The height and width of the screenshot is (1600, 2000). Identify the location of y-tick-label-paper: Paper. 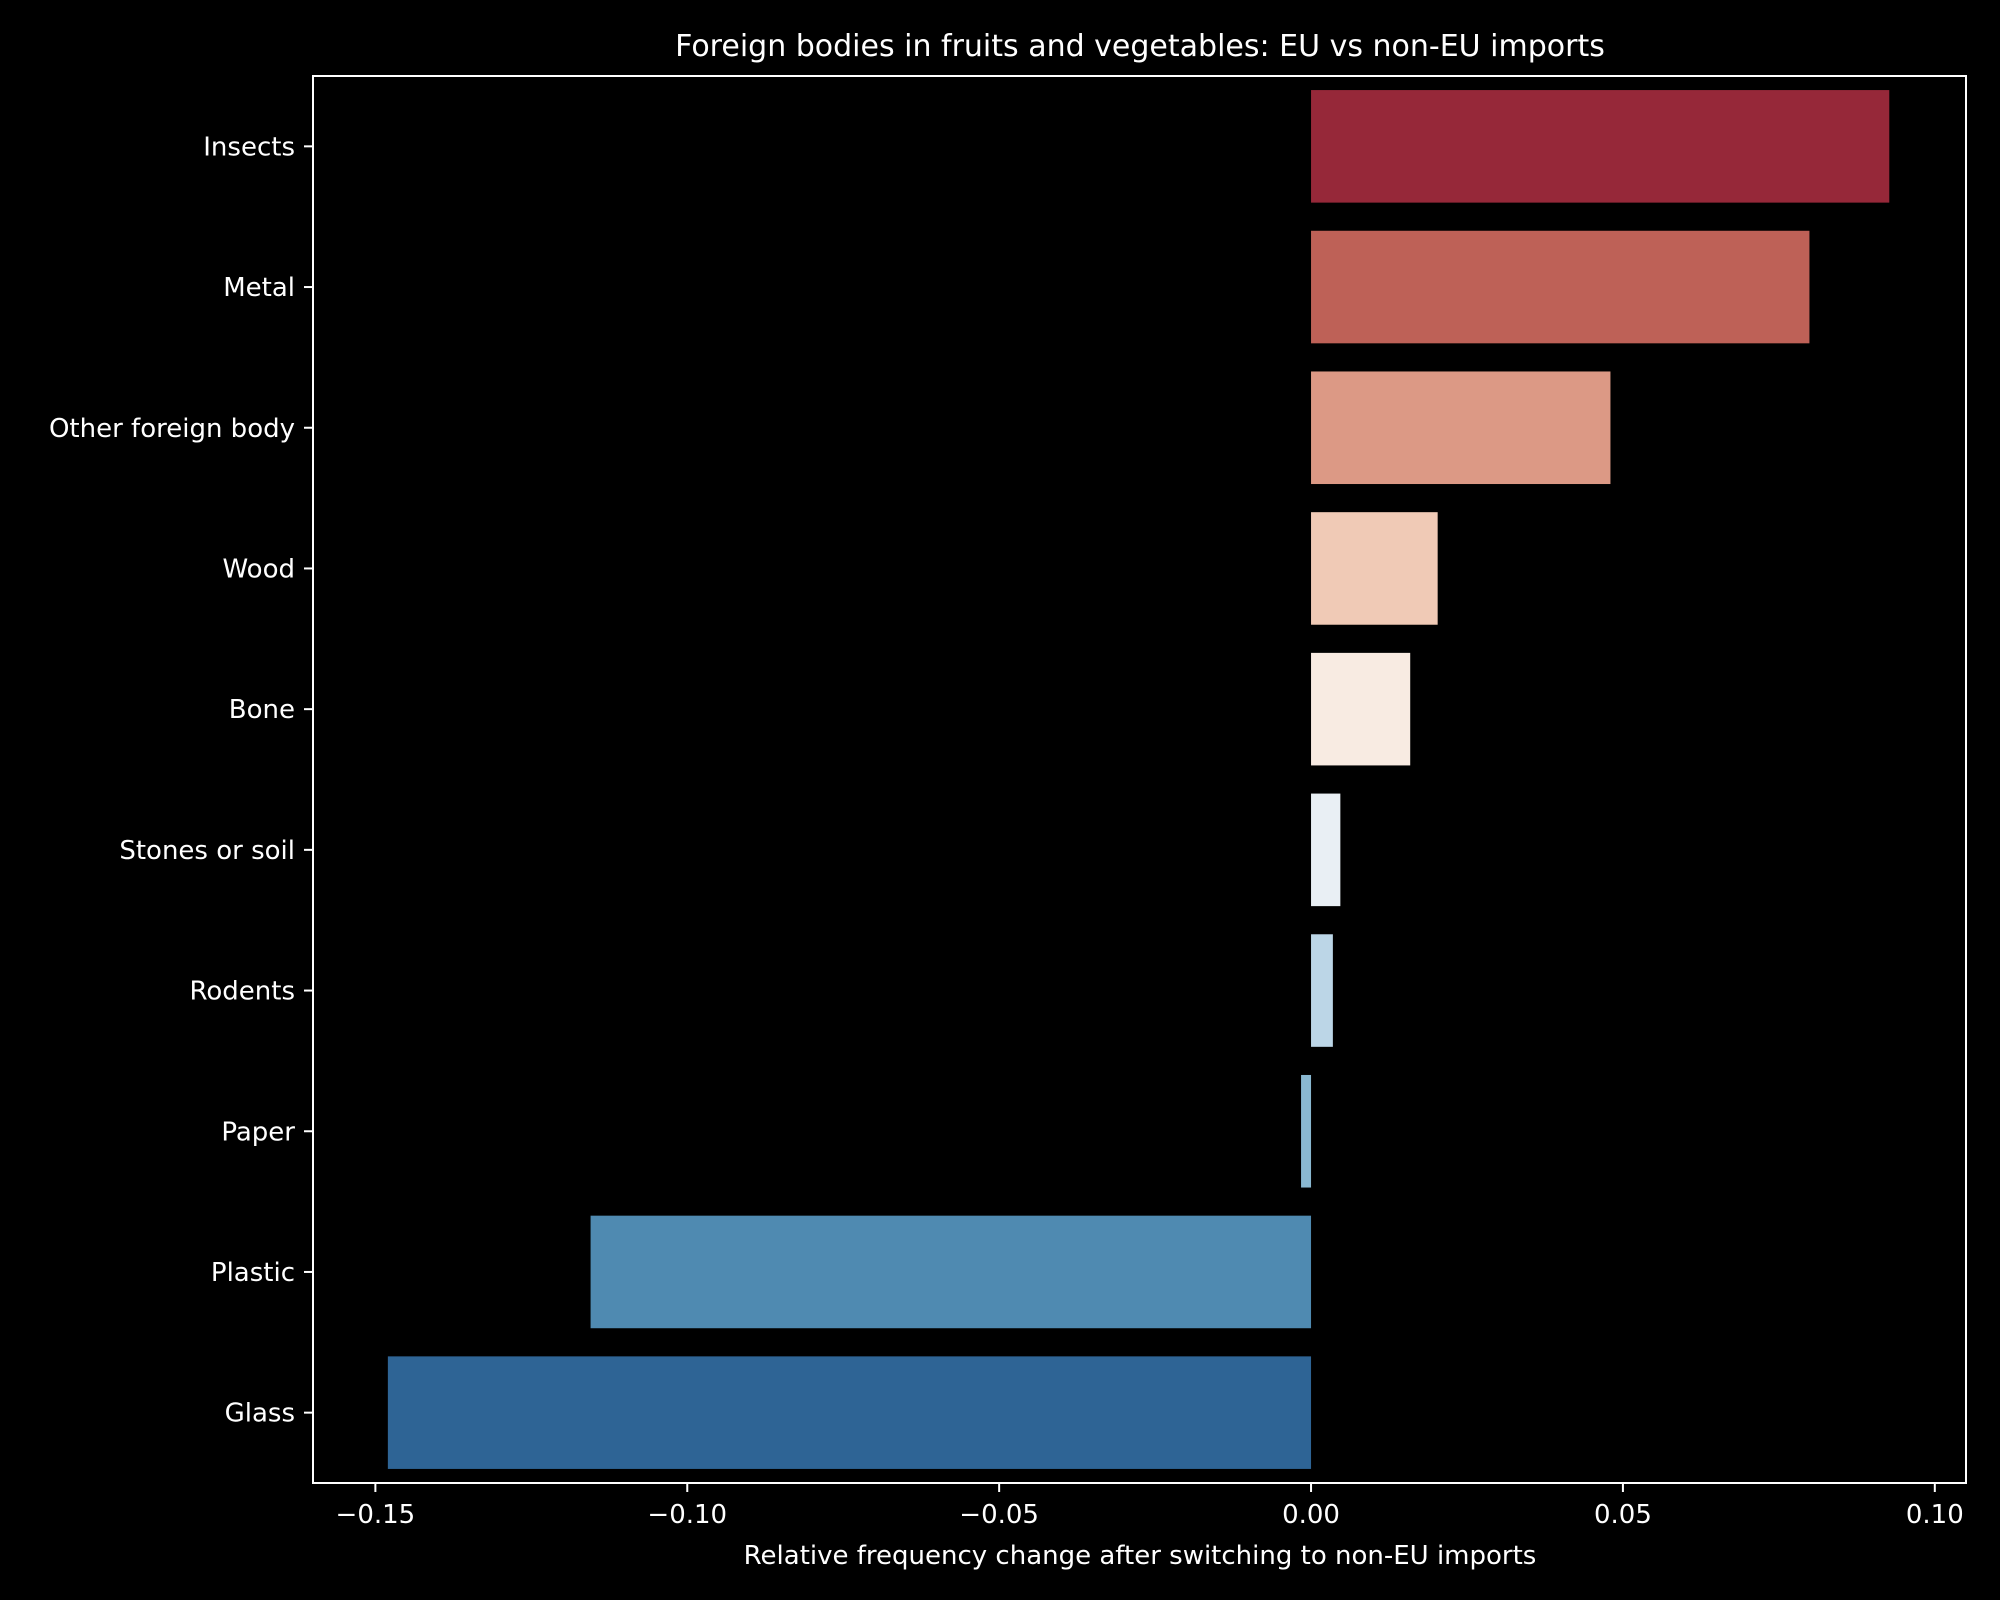
(258, 1132).